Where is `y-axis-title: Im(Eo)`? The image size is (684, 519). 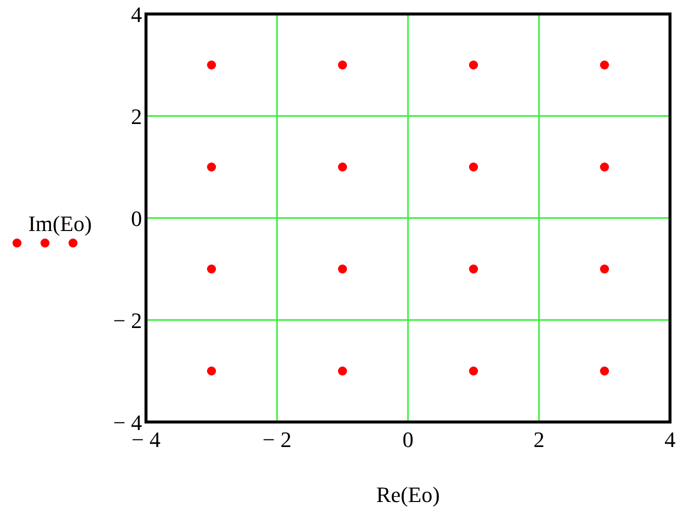 y-axis-title: Im(Eo) is located at coordinates (60, 223).